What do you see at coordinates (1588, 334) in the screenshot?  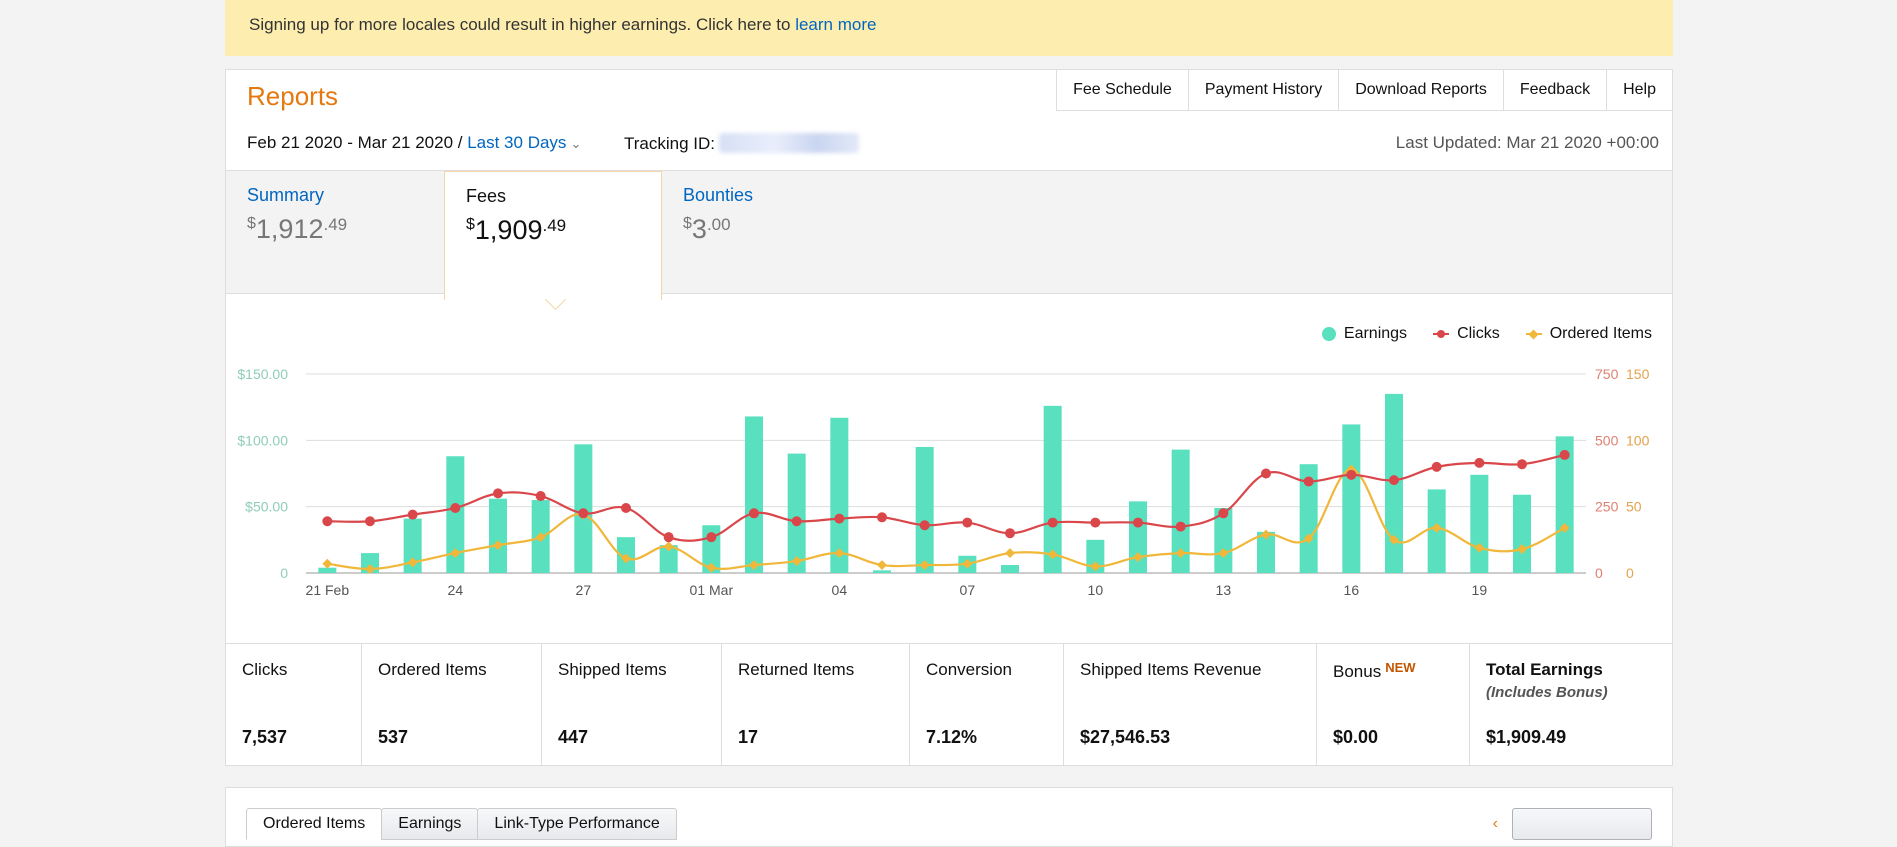 I see `legend-ordered-items: Ordered Items` at bounding box center [1588, 334].